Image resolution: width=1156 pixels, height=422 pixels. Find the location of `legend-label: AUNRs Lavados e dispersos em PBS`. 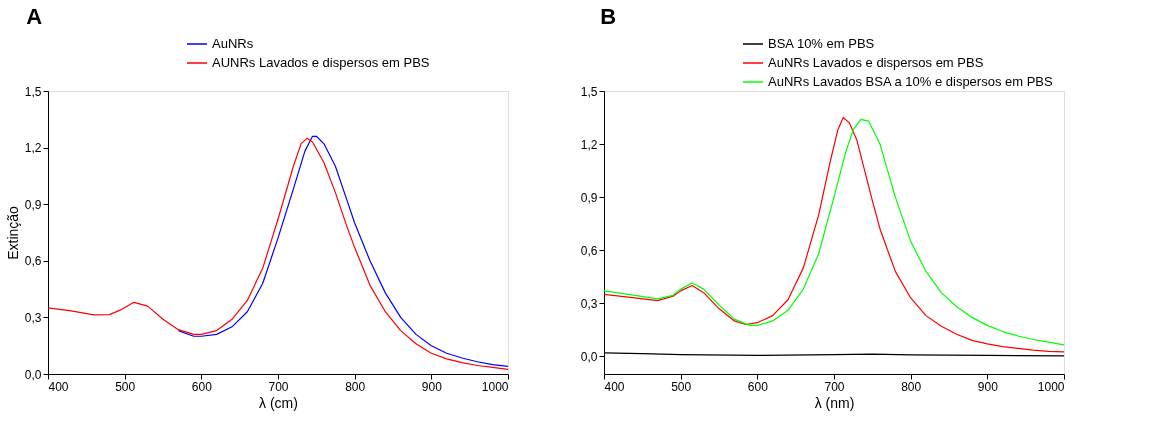

legend-label: AUNRs Lavados e dispersos em PBS is located at coordinates (321, 62).